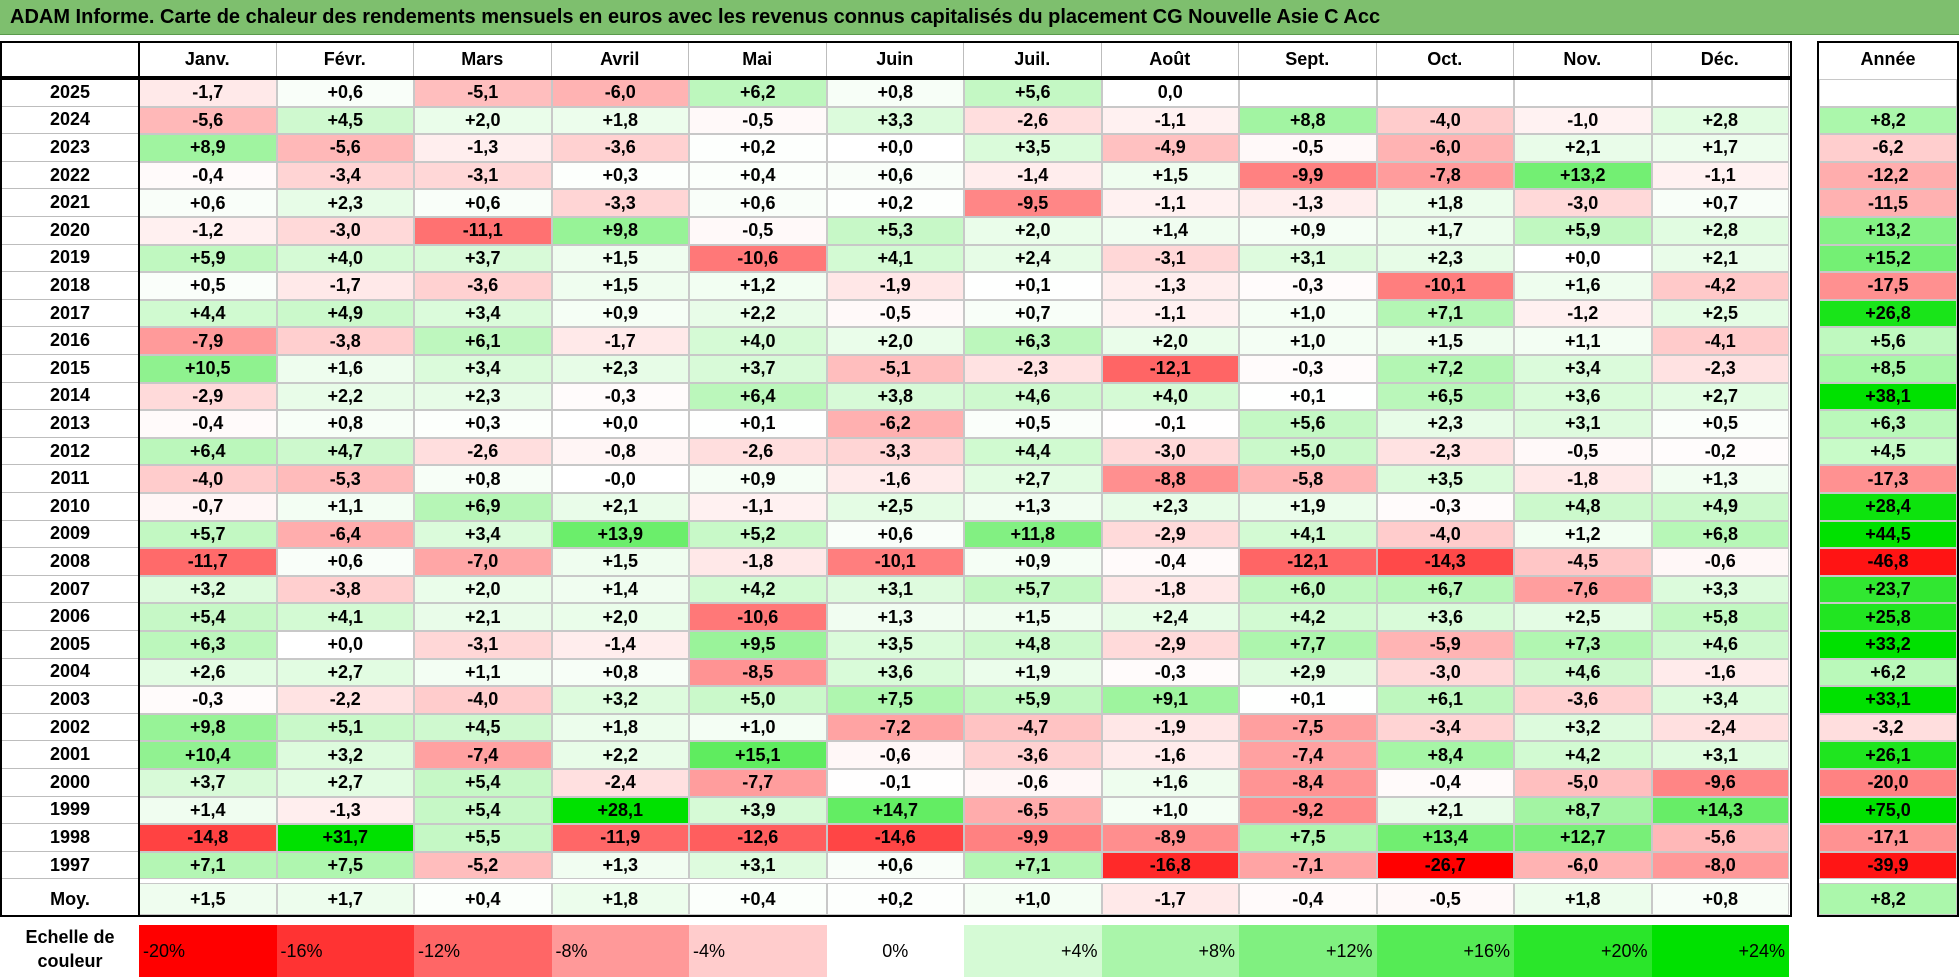  Describe the element at coordinates (620, 899) in the screenshot. I see `average-cell: +1,8` at that location.